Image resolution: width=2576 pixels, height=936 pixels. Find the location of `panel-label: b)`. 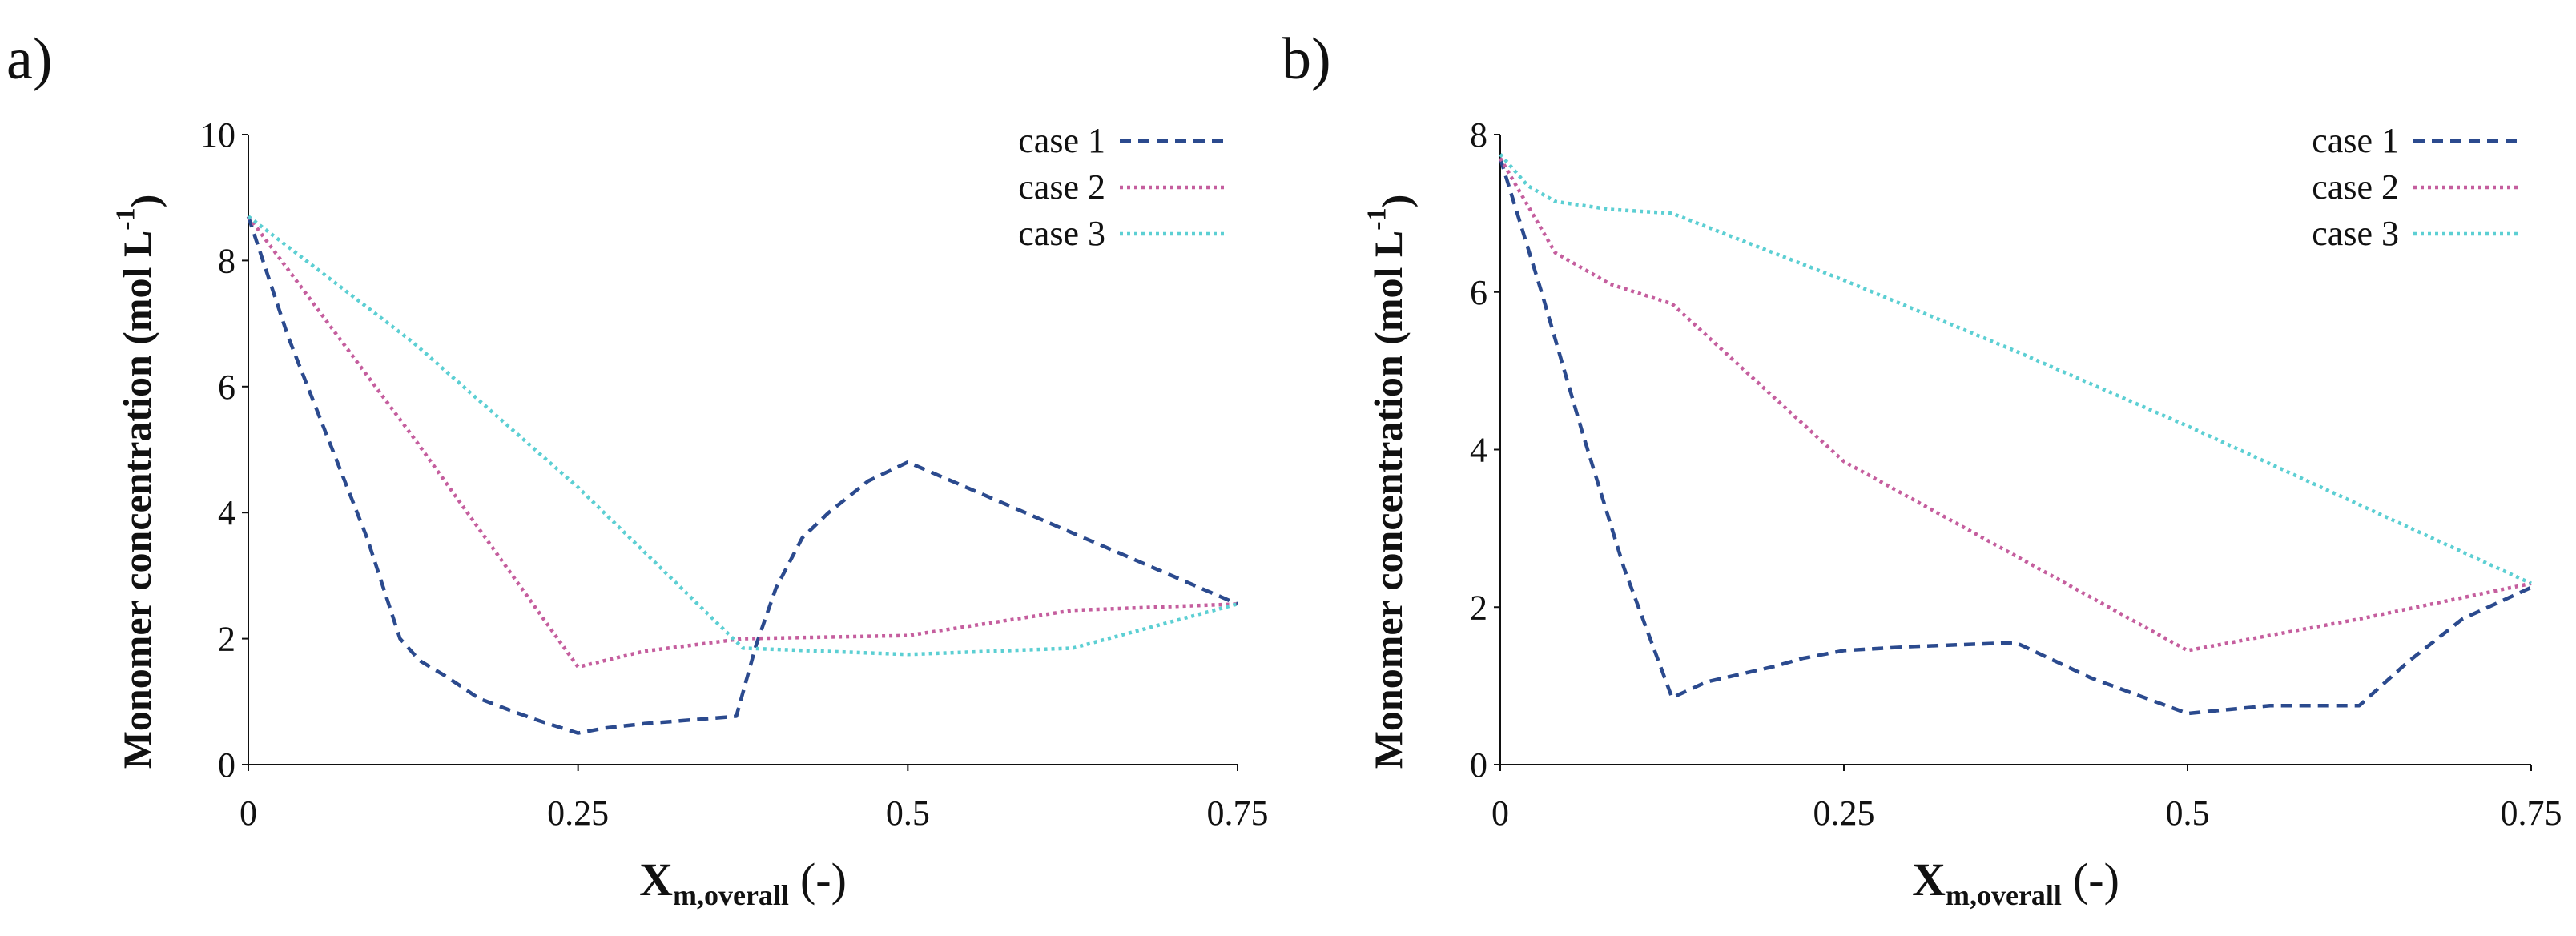

panel-label: b) is located at coordinates (1306, 59).